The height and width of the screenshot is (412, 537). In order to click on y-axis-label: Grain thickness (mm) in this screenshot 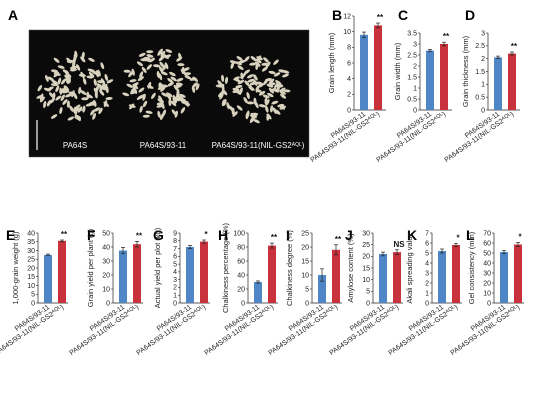, I will do `click(465, 71)`.